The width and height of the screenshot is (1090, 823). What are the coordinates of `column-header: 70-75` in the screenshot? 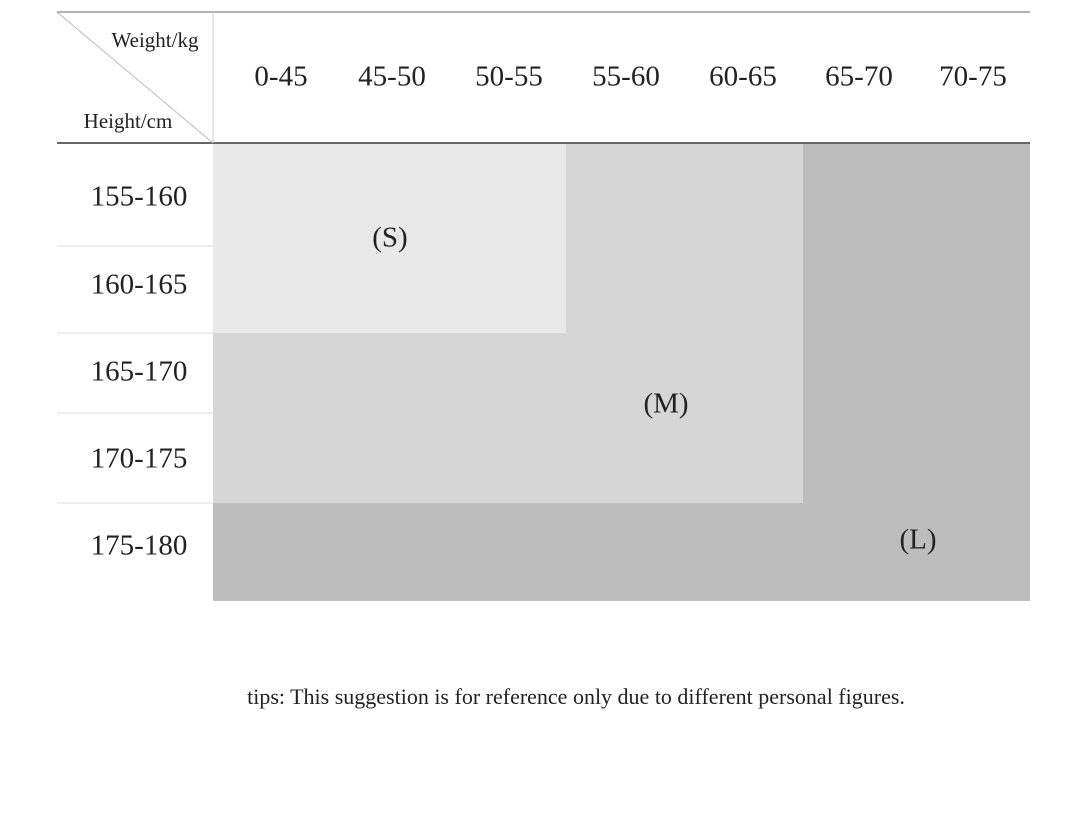 It's located at (973, 77).